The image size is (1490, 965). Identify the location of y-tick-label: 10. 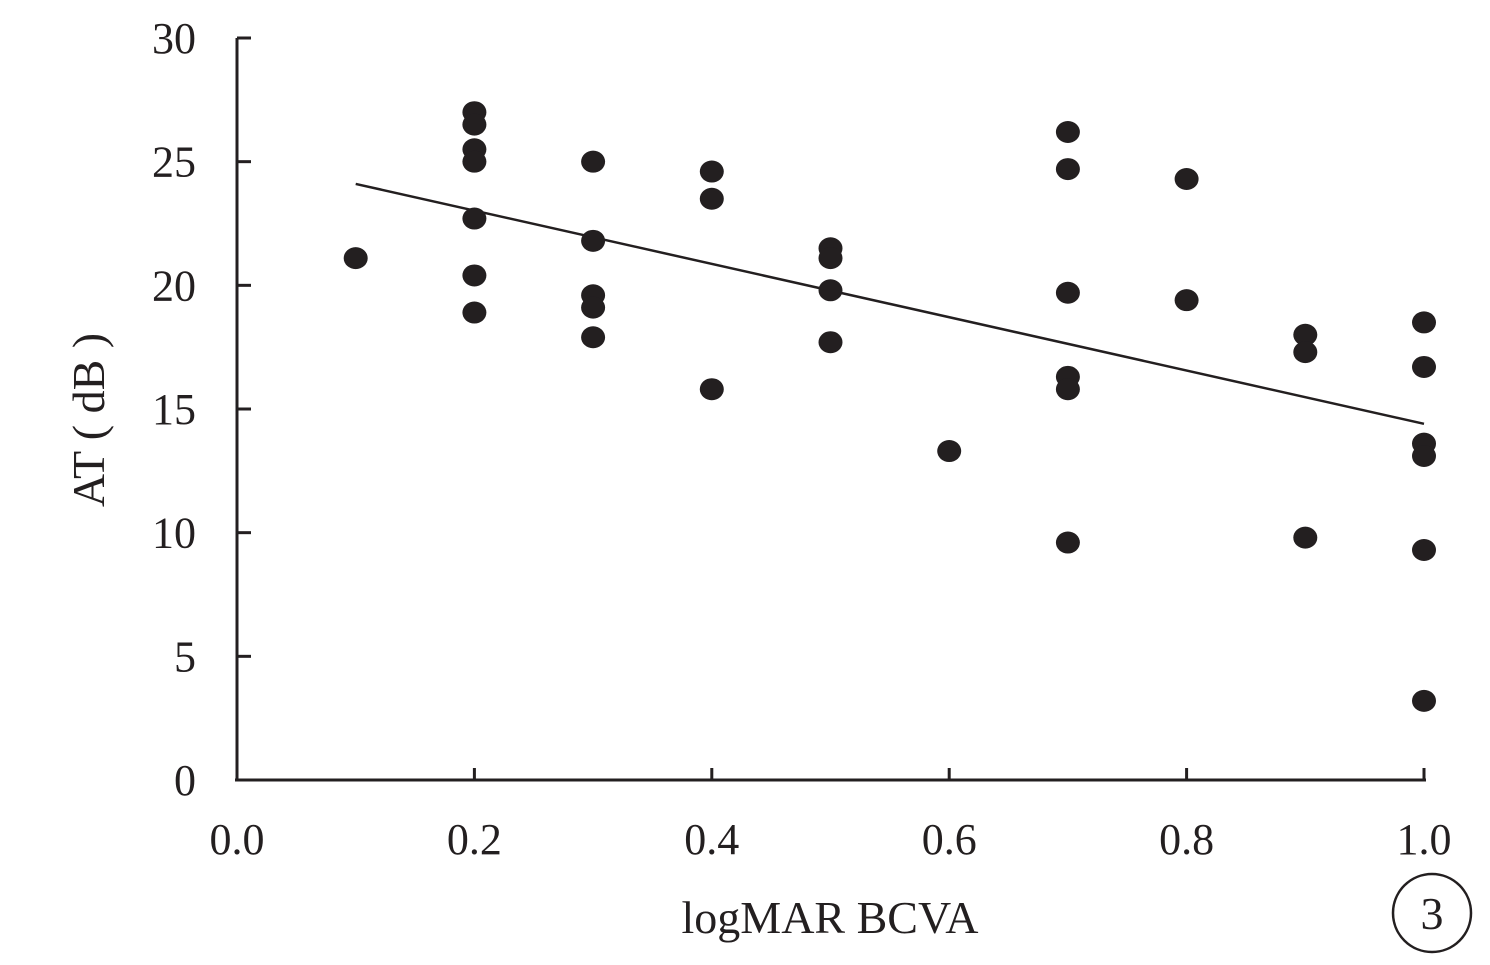
(174, 533).